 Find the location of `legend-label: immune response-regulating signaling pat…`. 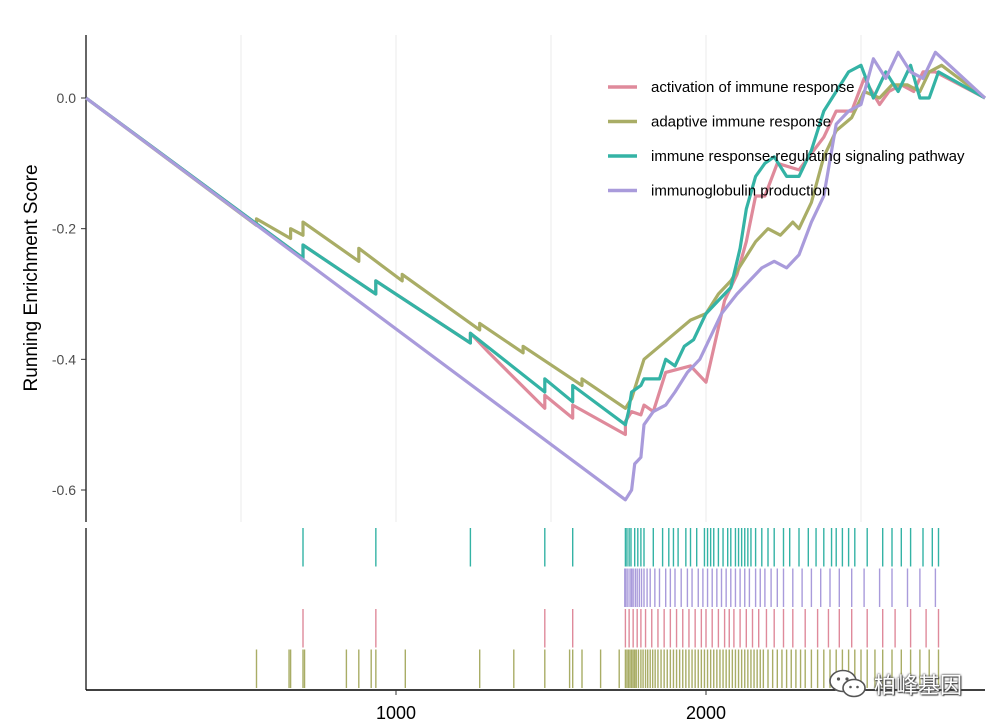

legend-label: immune response-regulating signaling pat… is located at coordinates (808, 156).